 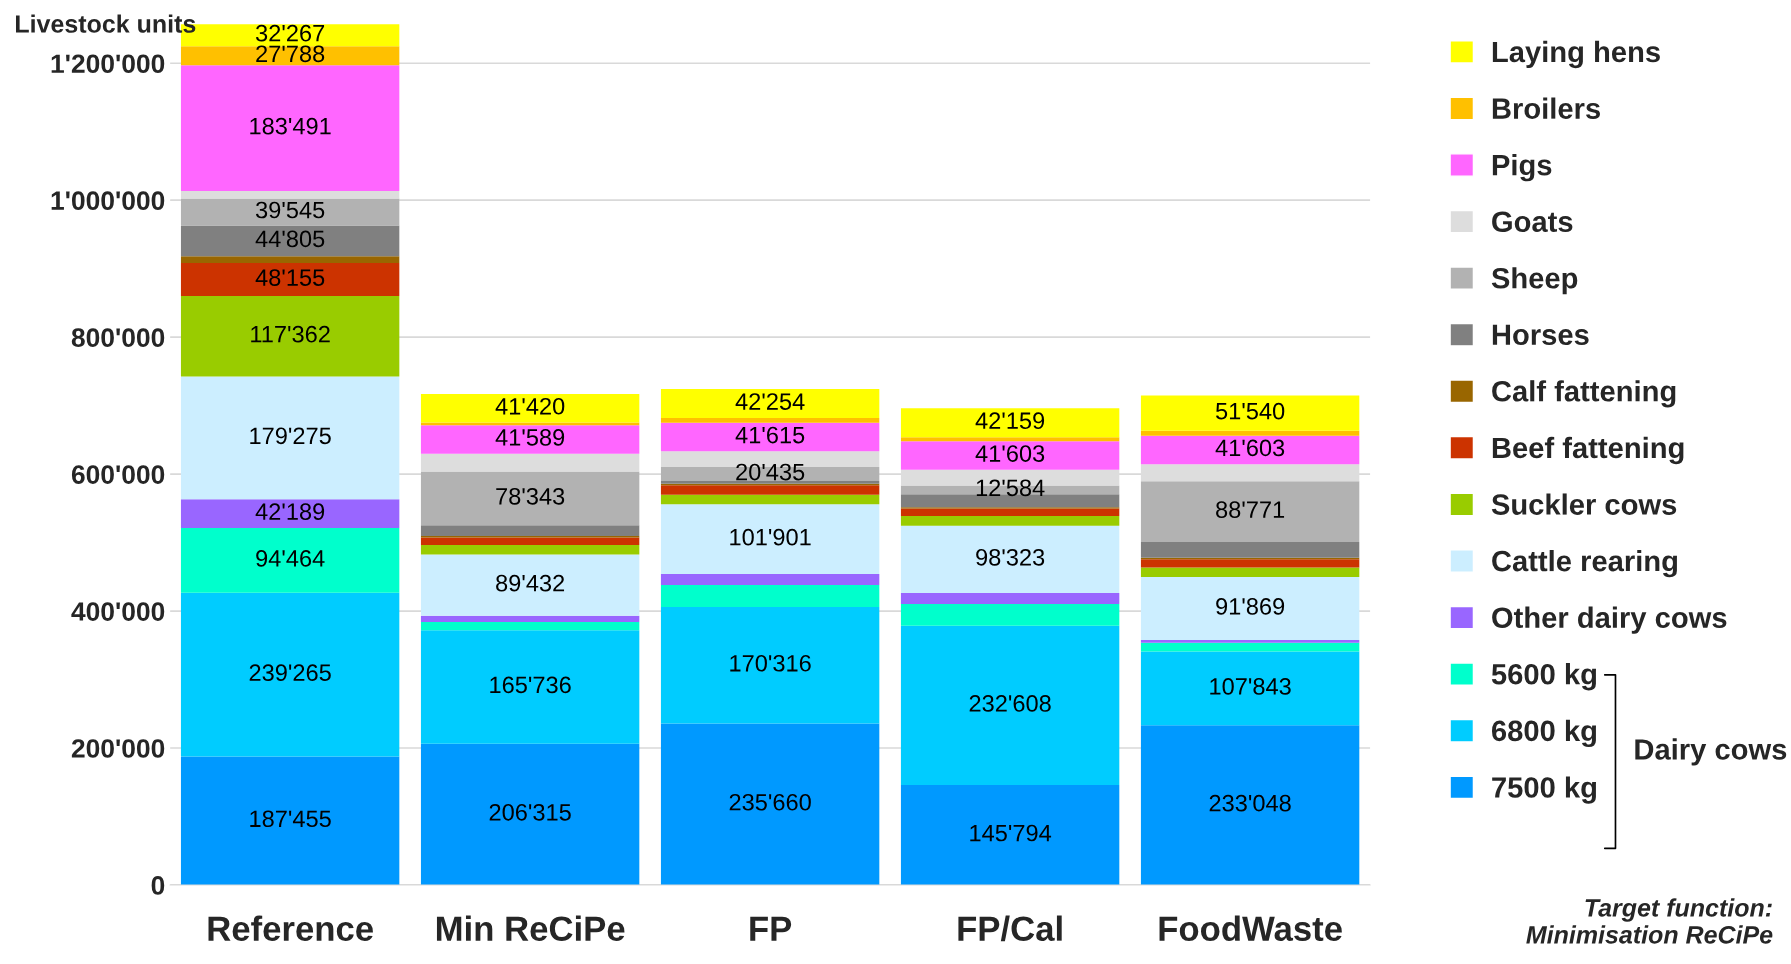 I want to click on data-label: 27'788, so click(x=290, y=54).